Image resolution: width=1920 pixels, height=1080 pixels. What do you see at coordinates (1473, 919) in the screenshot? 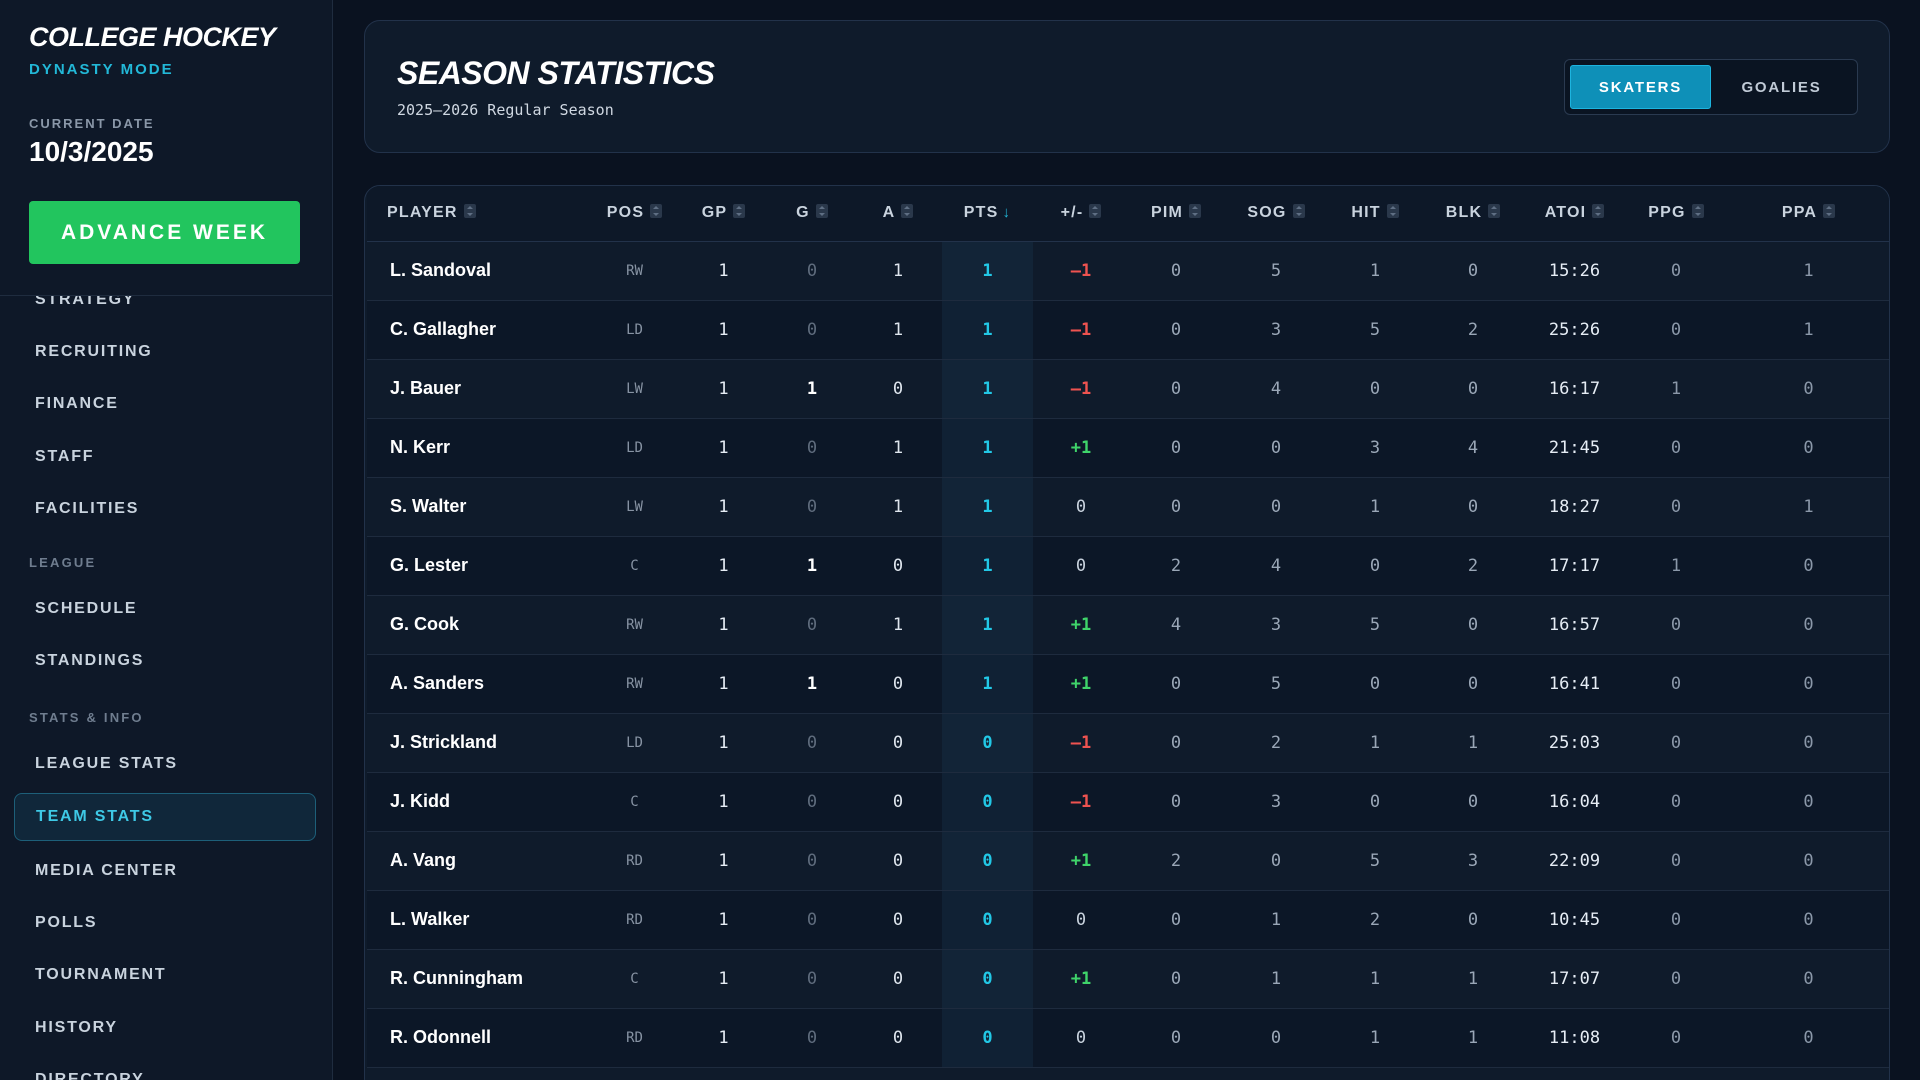
I see `blocks-cell: 0` at bounding box center [1473, 919].